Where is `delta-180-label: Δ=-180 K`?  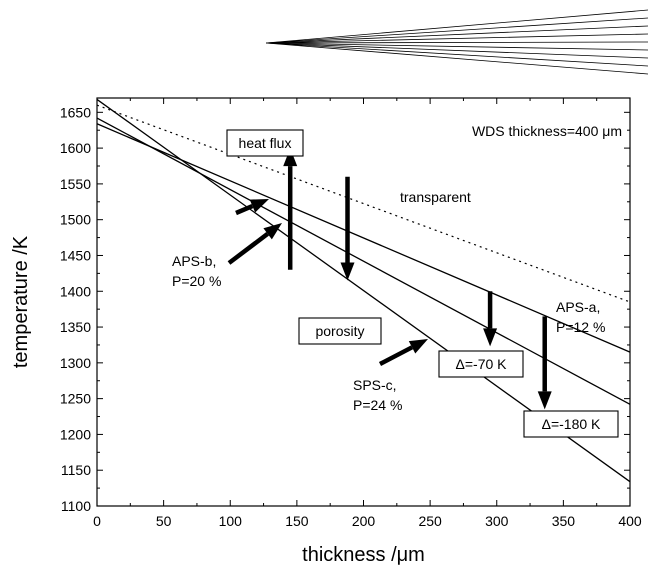
delta-180-label: Δ=-180 K is located at coordinates (571, 424).